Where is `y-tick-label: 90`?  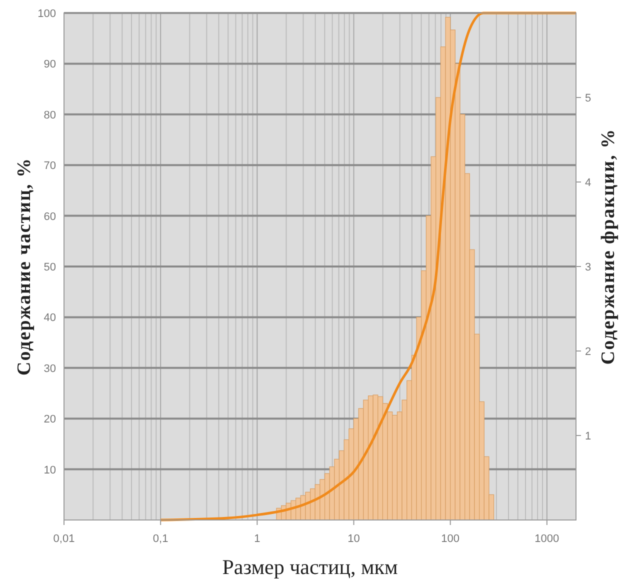 y-tick-label: 90 is located at coordinates (50, 64).